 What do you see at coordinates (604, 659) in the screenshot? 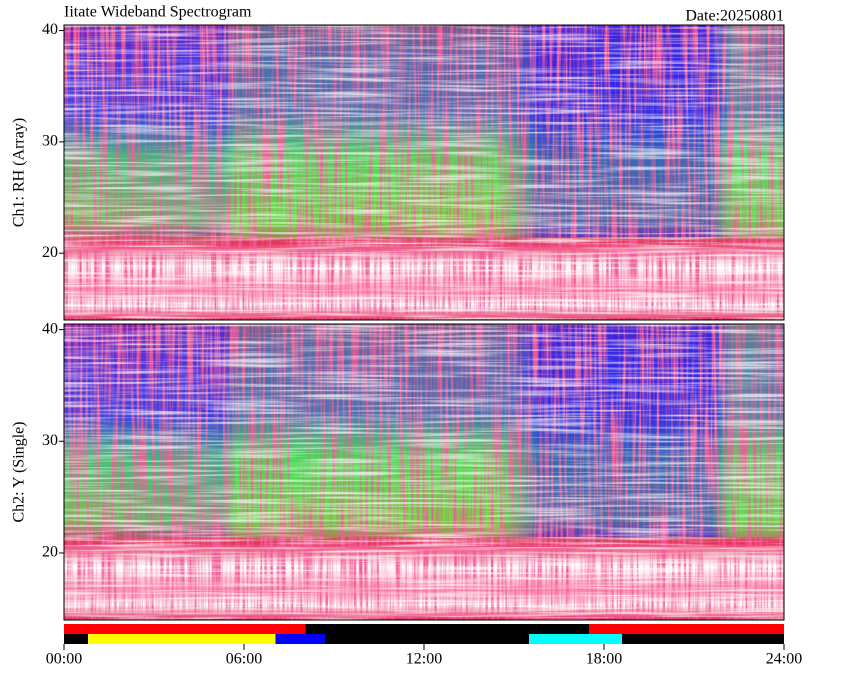
I see `x-tick-label: 18:00` at bounding box center [604, 659].